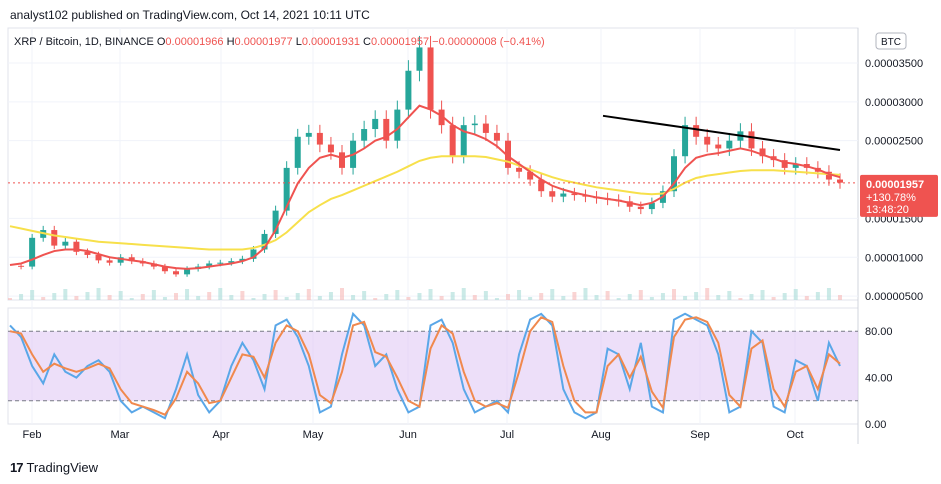 Image resolution: width=941 pixels, height=484 pixels. I want to click on price-tag-countdown: 13:48:20, so click(887, 210).